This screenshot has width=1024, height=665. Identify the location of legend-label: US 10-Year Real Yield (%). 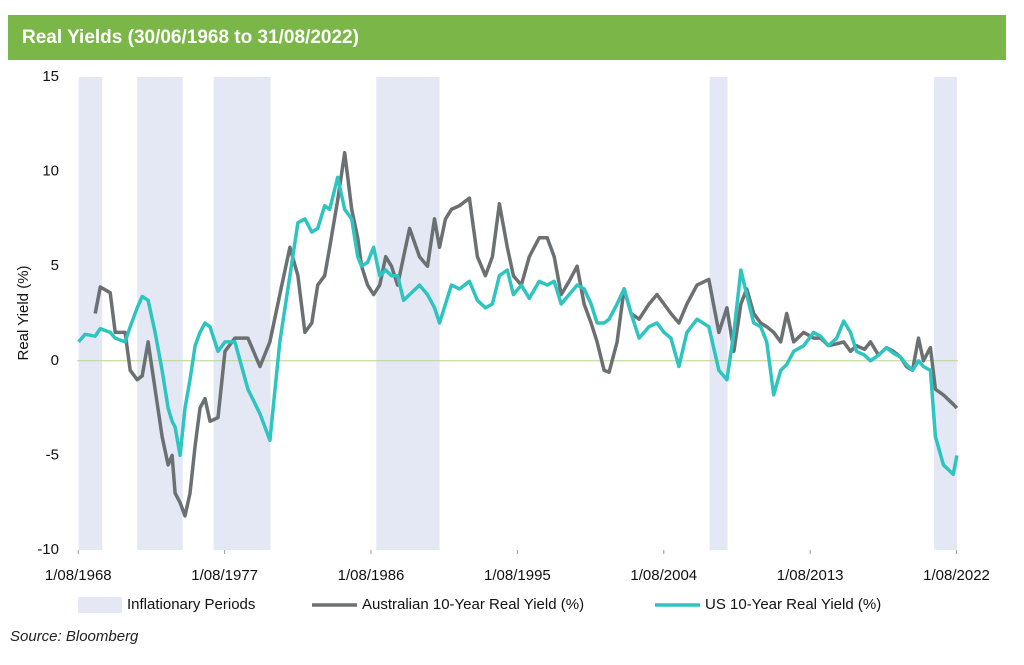
(793, 604).